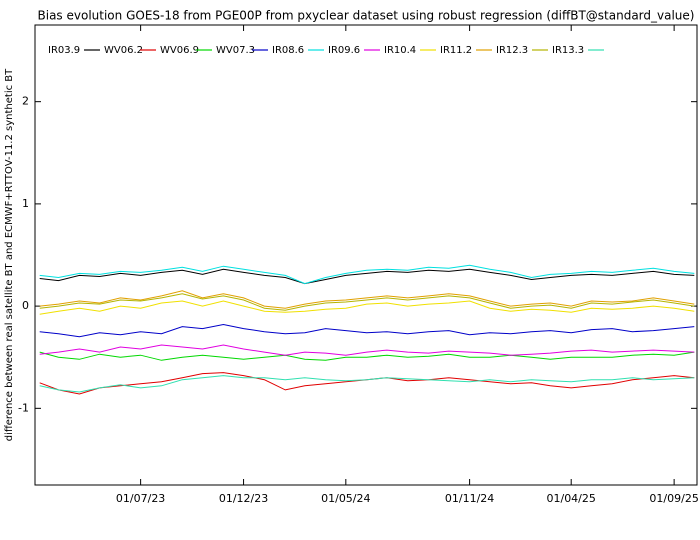 The image size is (700, 540). I want to click on legend-label: WV06.2, so click(123, 50).